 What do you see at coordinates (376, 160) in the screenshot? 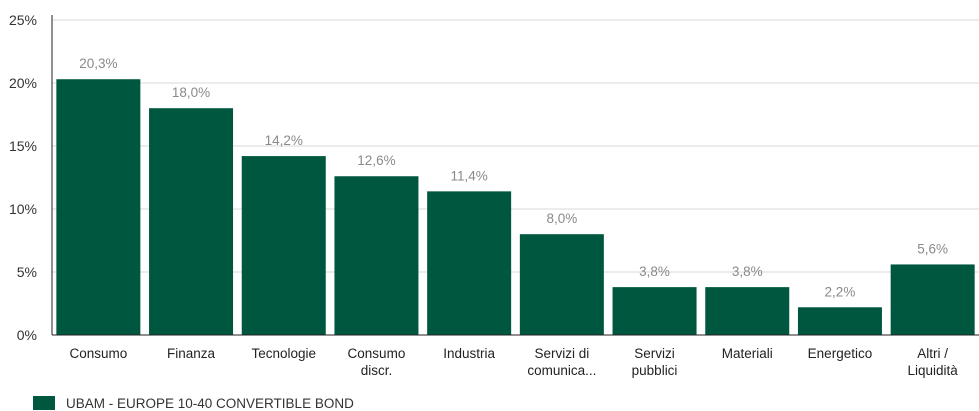
I see `data-label: 12,6%` at bounding box center [376, 160].